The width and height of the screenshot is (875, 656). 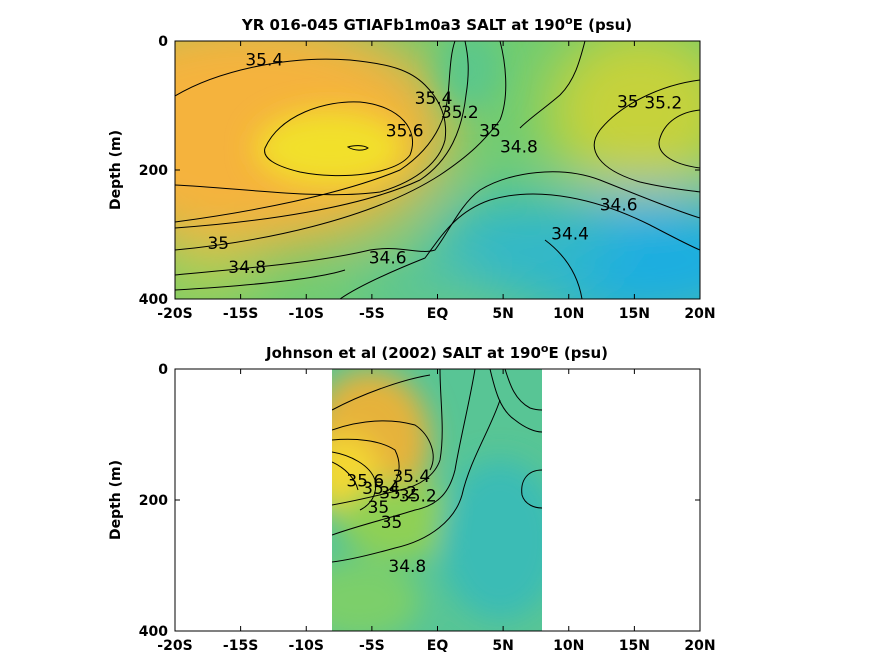 What do you see at coordinates (174, 314) in the screenshot?
I see `top-x-tick-label: -20S` at bounding box center [174, 314].